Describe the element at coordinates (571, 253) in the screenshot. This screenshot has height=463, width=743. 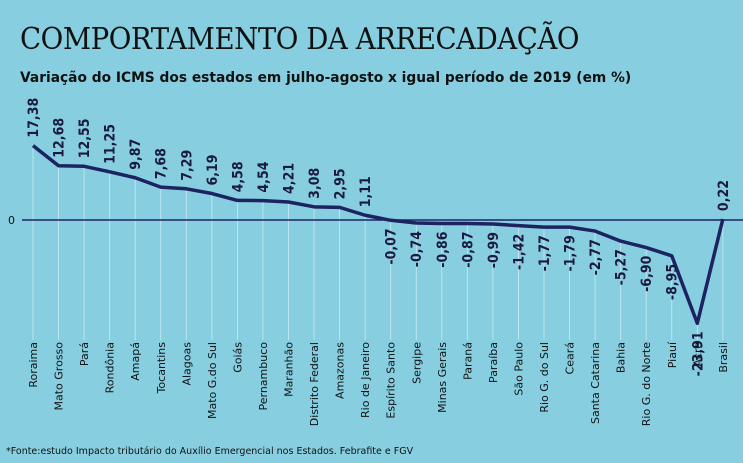
I see `data-label: -1,79` at that location.